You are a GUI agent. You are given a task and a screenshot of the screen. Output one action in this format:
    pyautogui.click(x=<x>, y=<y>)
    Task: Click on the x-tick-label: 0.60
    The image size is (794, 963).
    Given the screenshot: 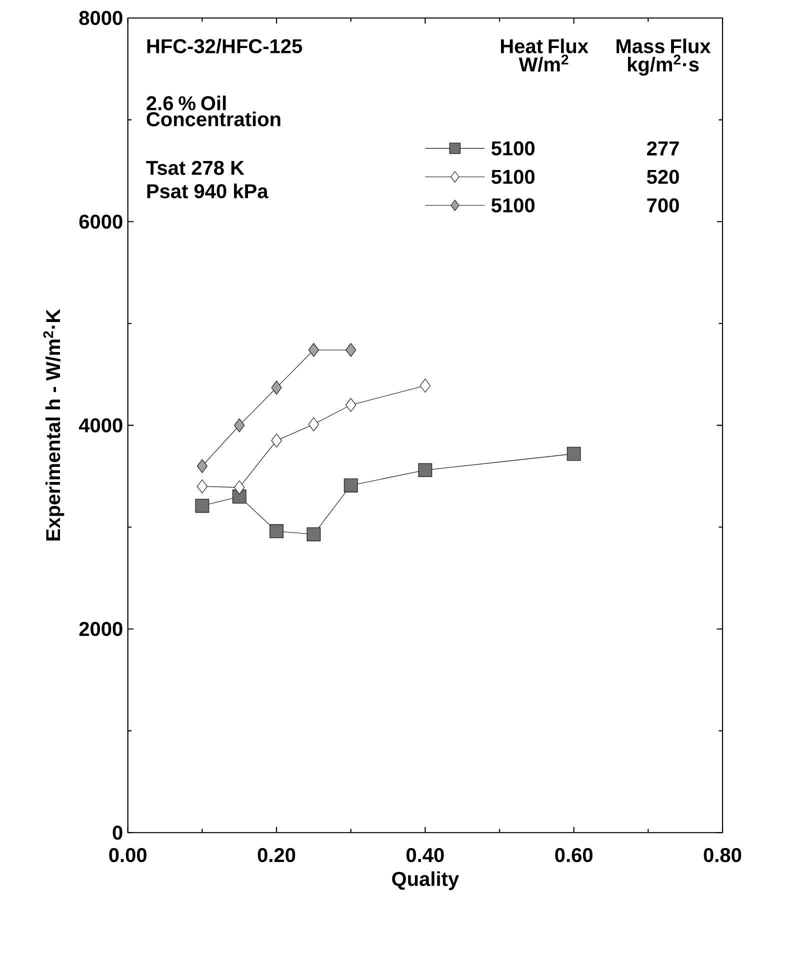 What is the action you would take?
    pyautogui.click(x=573, y=855)
    